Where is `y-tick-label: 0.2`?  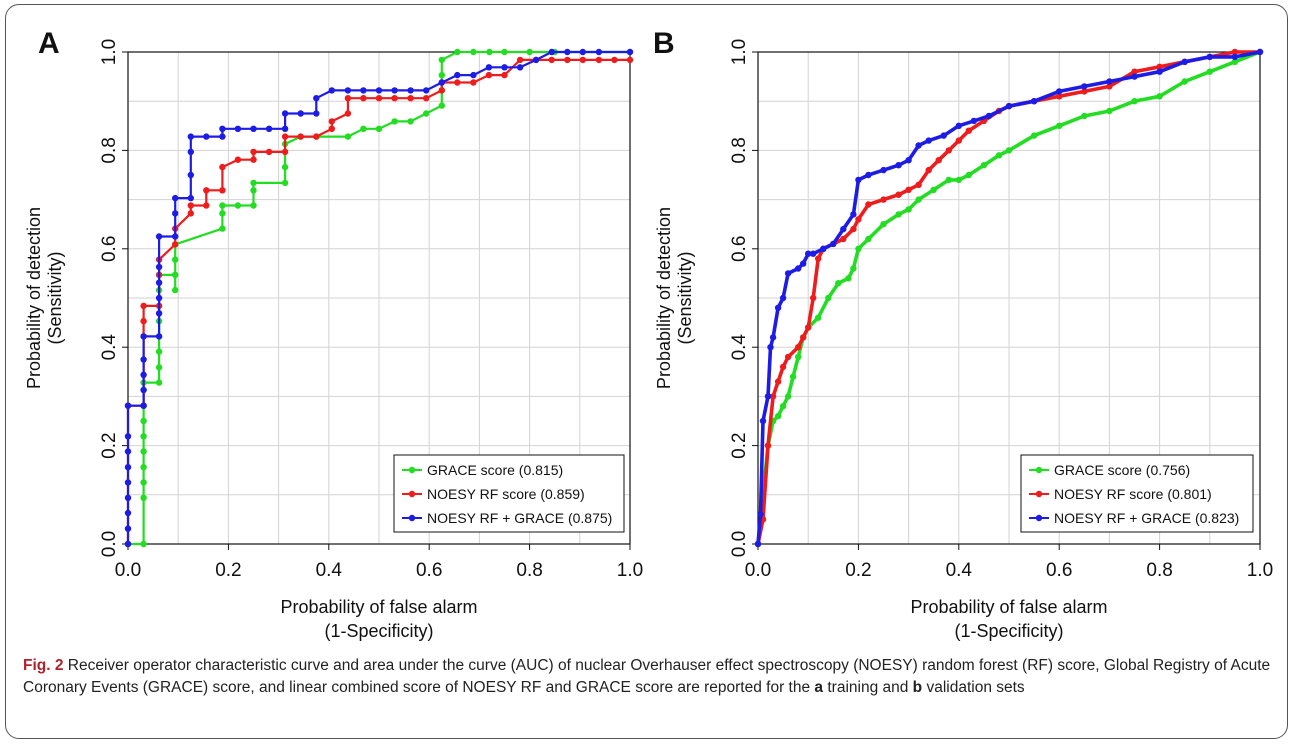 y-tick-label: 0.2 is located at coordinates (739, 445).